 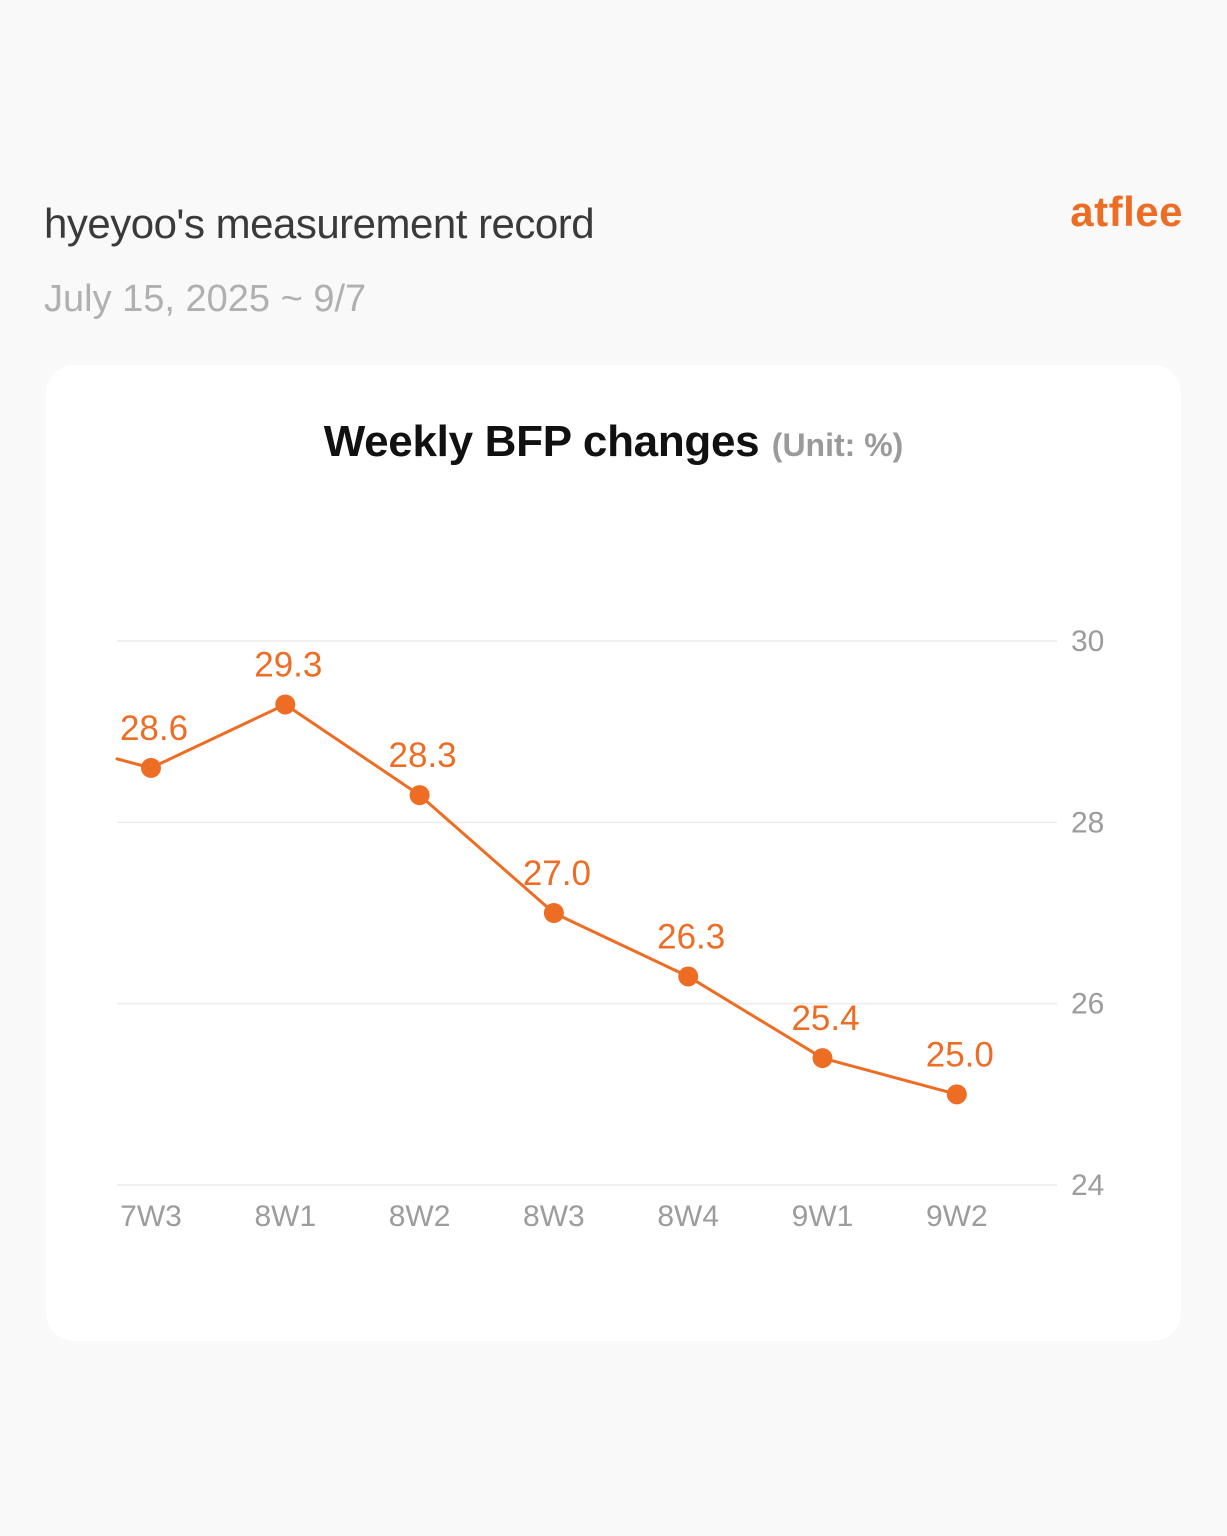 What do you see at coordinates (420, 1216) in the screenshot?
I see `x-tick-label: 8W2` at bounding box center [420, 1216].